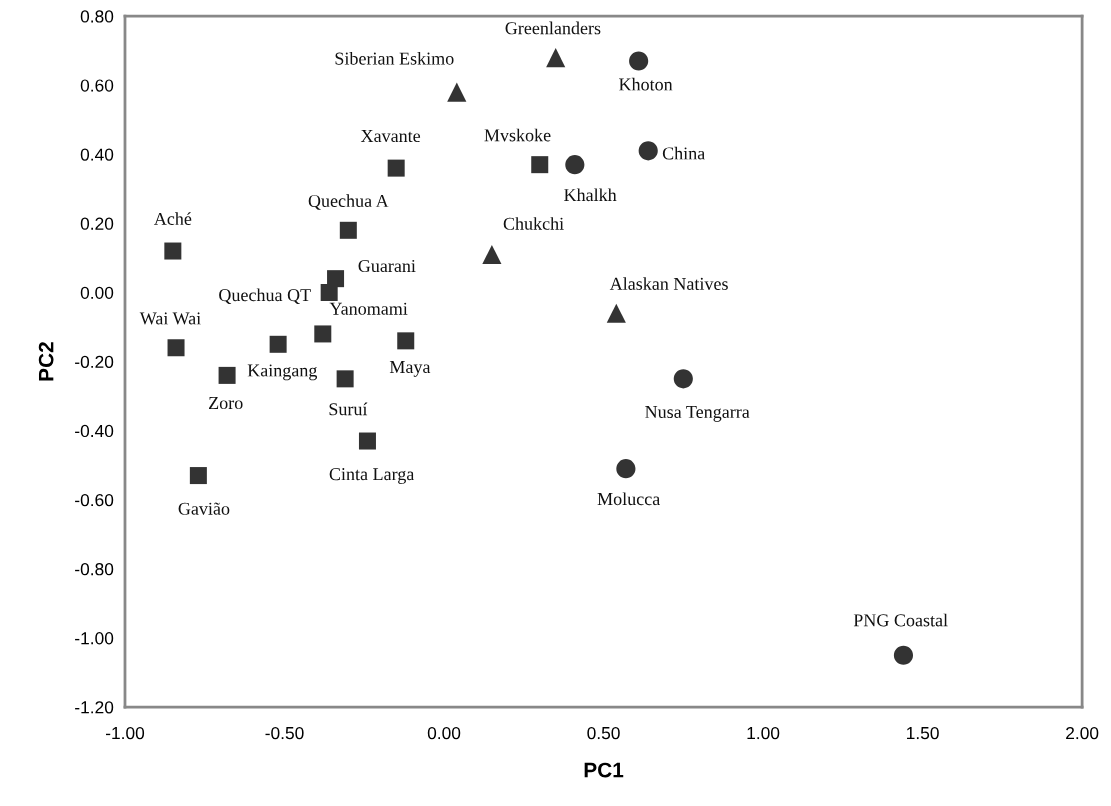  I want to click on annotation: Guarani, so click(387, 266).